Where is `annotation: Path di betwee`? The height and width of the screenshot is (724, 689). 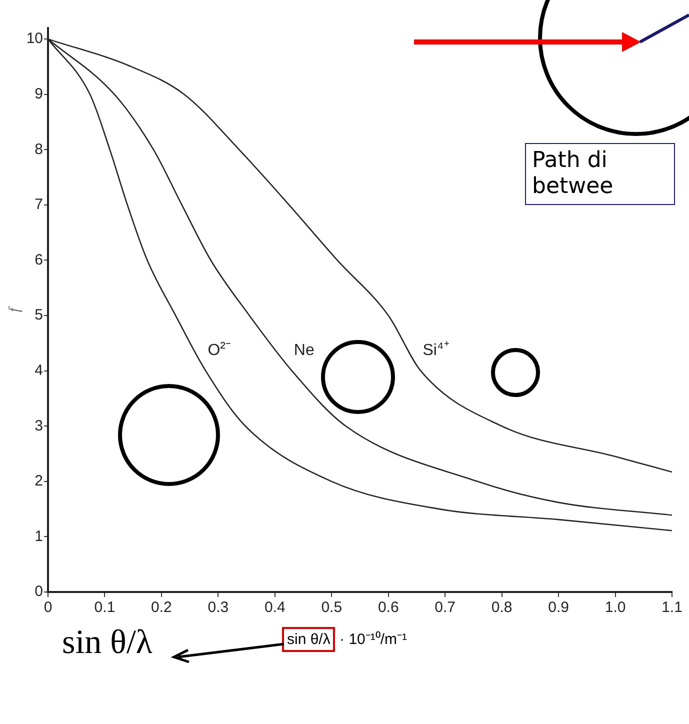
annotation: Path di betwee is located at coordinates (600, 174).